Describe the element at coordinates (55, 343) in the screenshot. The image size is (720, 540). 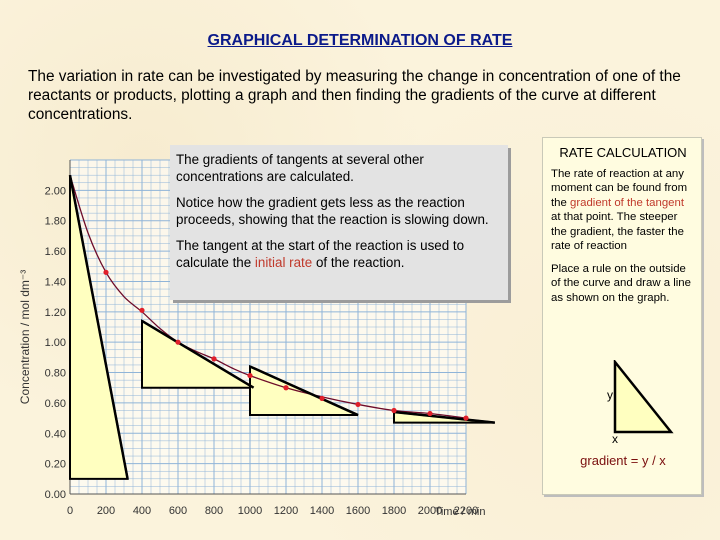
I see `y-tick-label: 1.00` at that location.